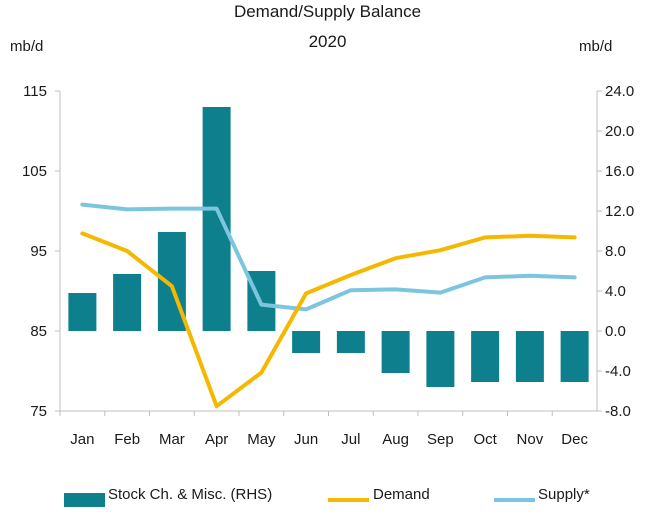  Describe the element at coordinates (306, 439) in the screenshot. I see `x-tick-label: Jun` at that location.